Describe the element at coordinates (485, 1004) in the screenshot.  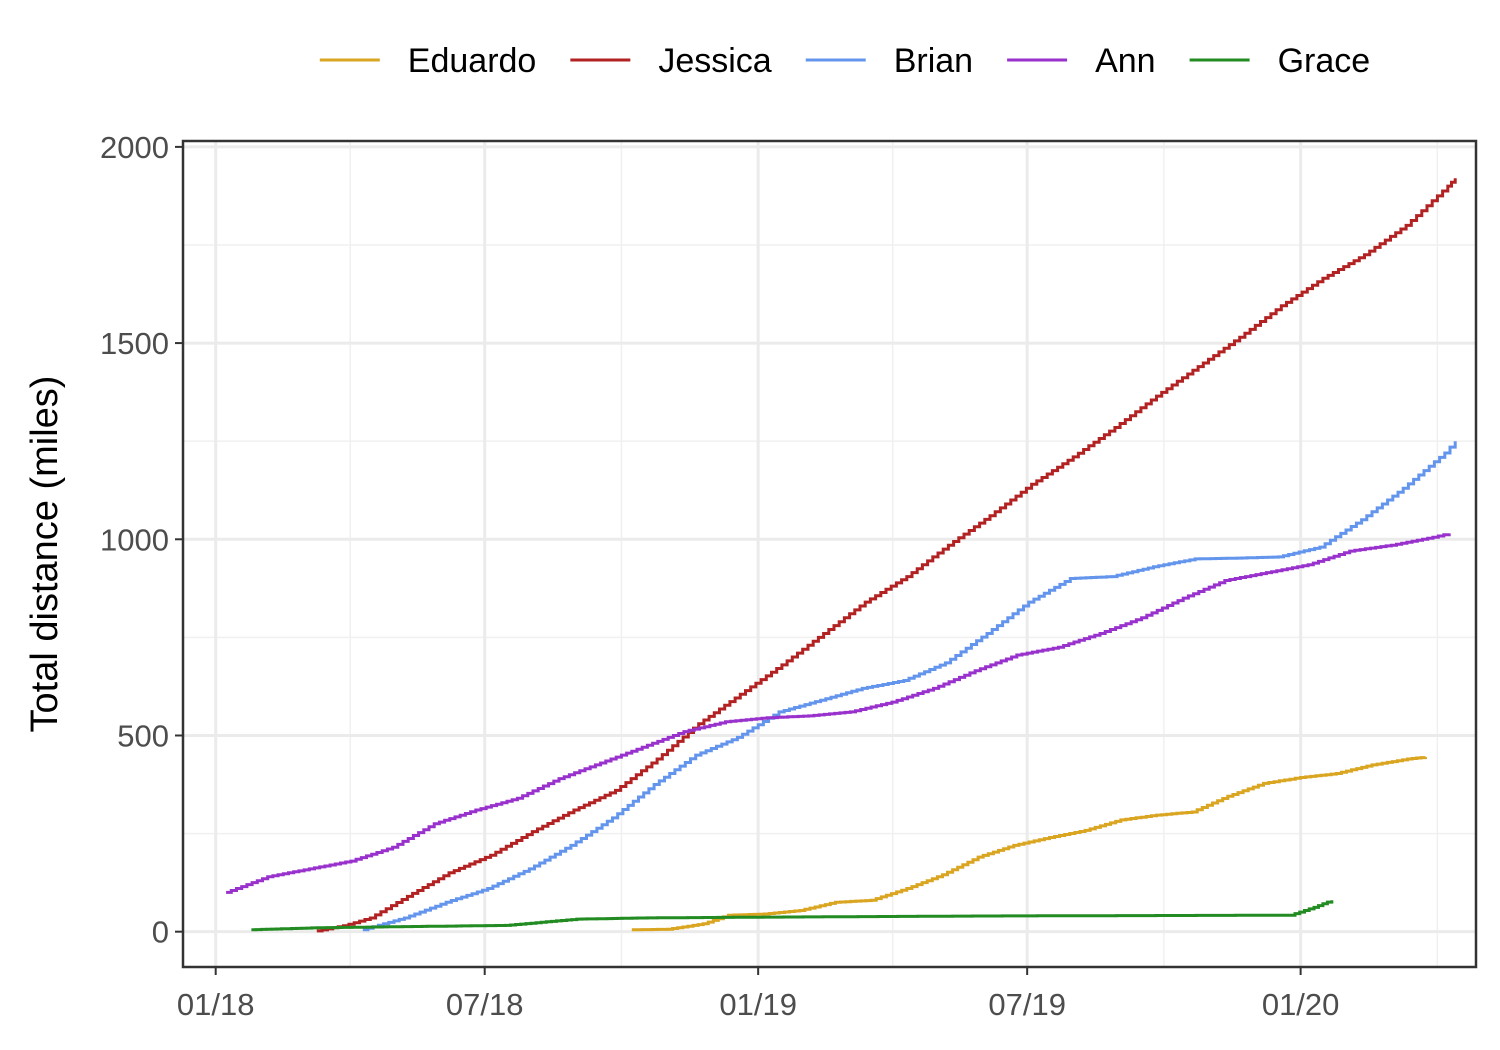
I see `x-tick-label: 07/18` at that location.